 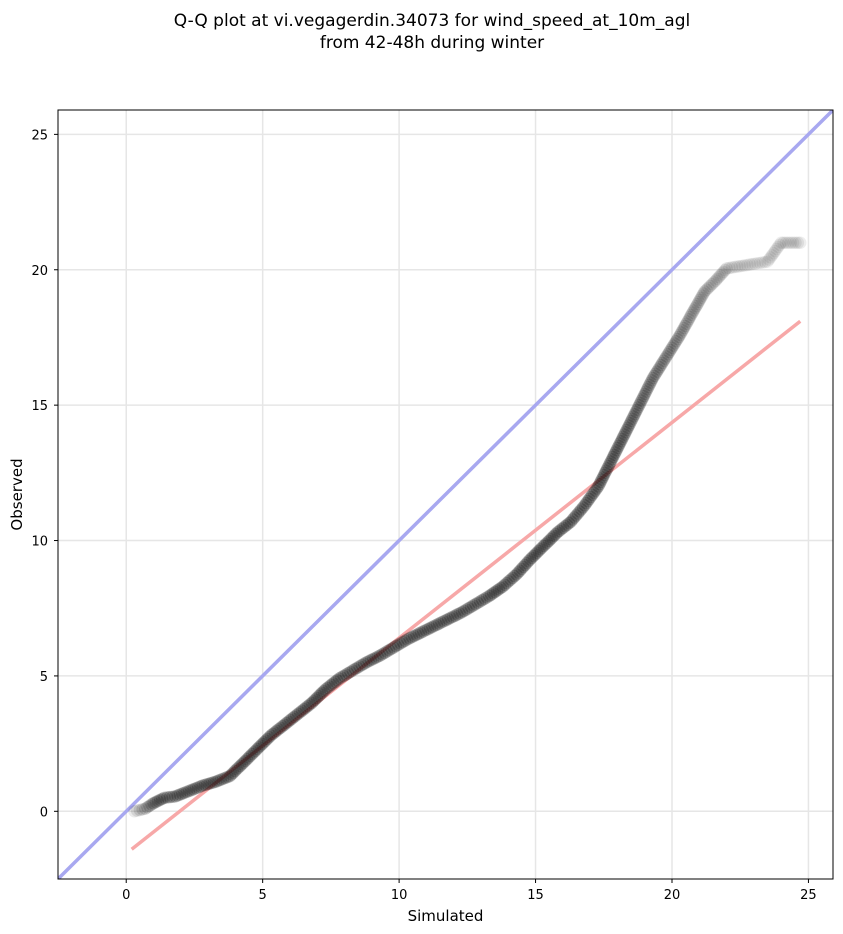 I want to click on y-tick-label: 25, so click(x=39, y=135).